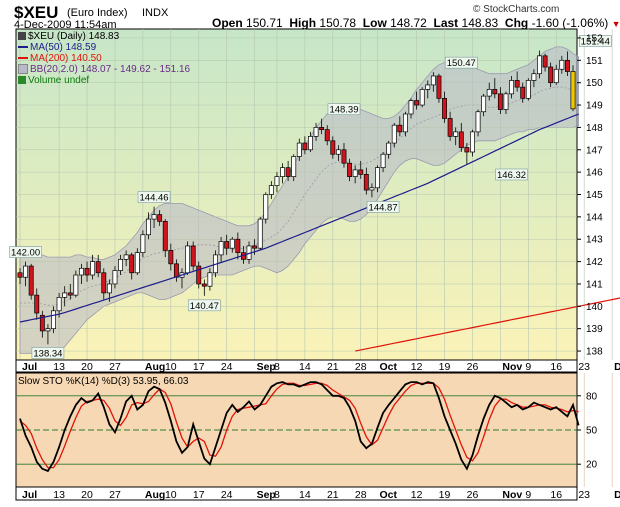  Describe the element at coordinates (227, 367) in the screenshot. I see `x-tick-label: 24` at that location.